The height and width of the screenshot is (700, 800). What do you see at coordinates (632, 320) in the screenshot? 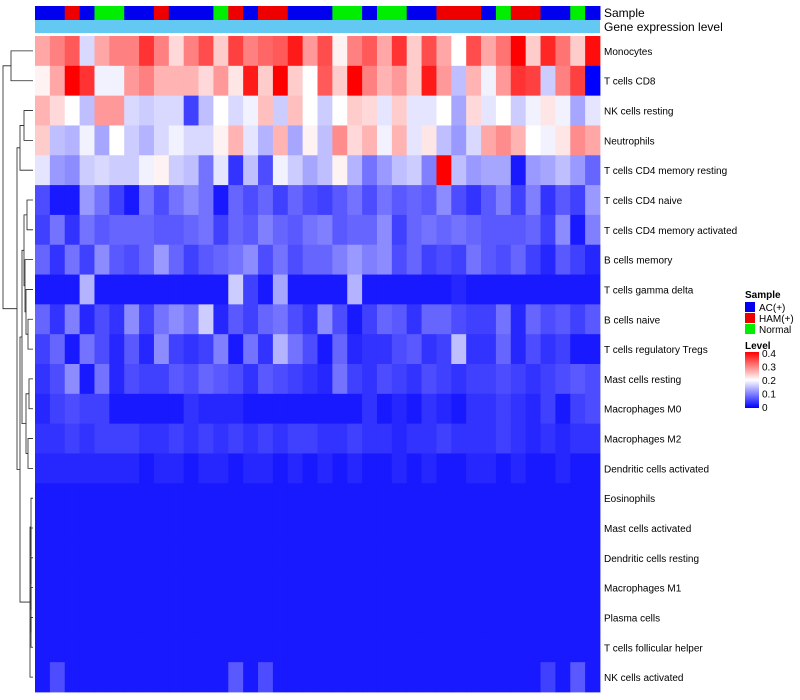
I see `row-label: B cells naive` at bounding box center [632, 320].